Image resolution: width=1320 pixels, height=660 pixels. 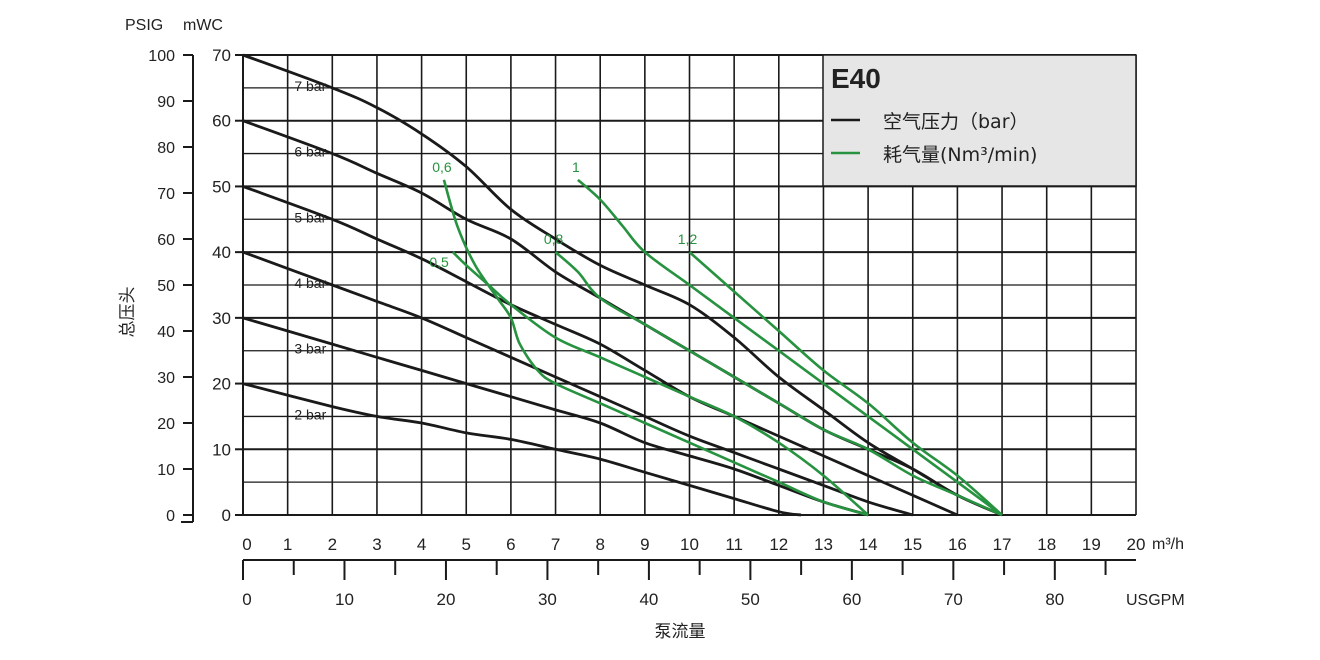 I want to click on x-tick-label: 7, so click(x=555, y=544).